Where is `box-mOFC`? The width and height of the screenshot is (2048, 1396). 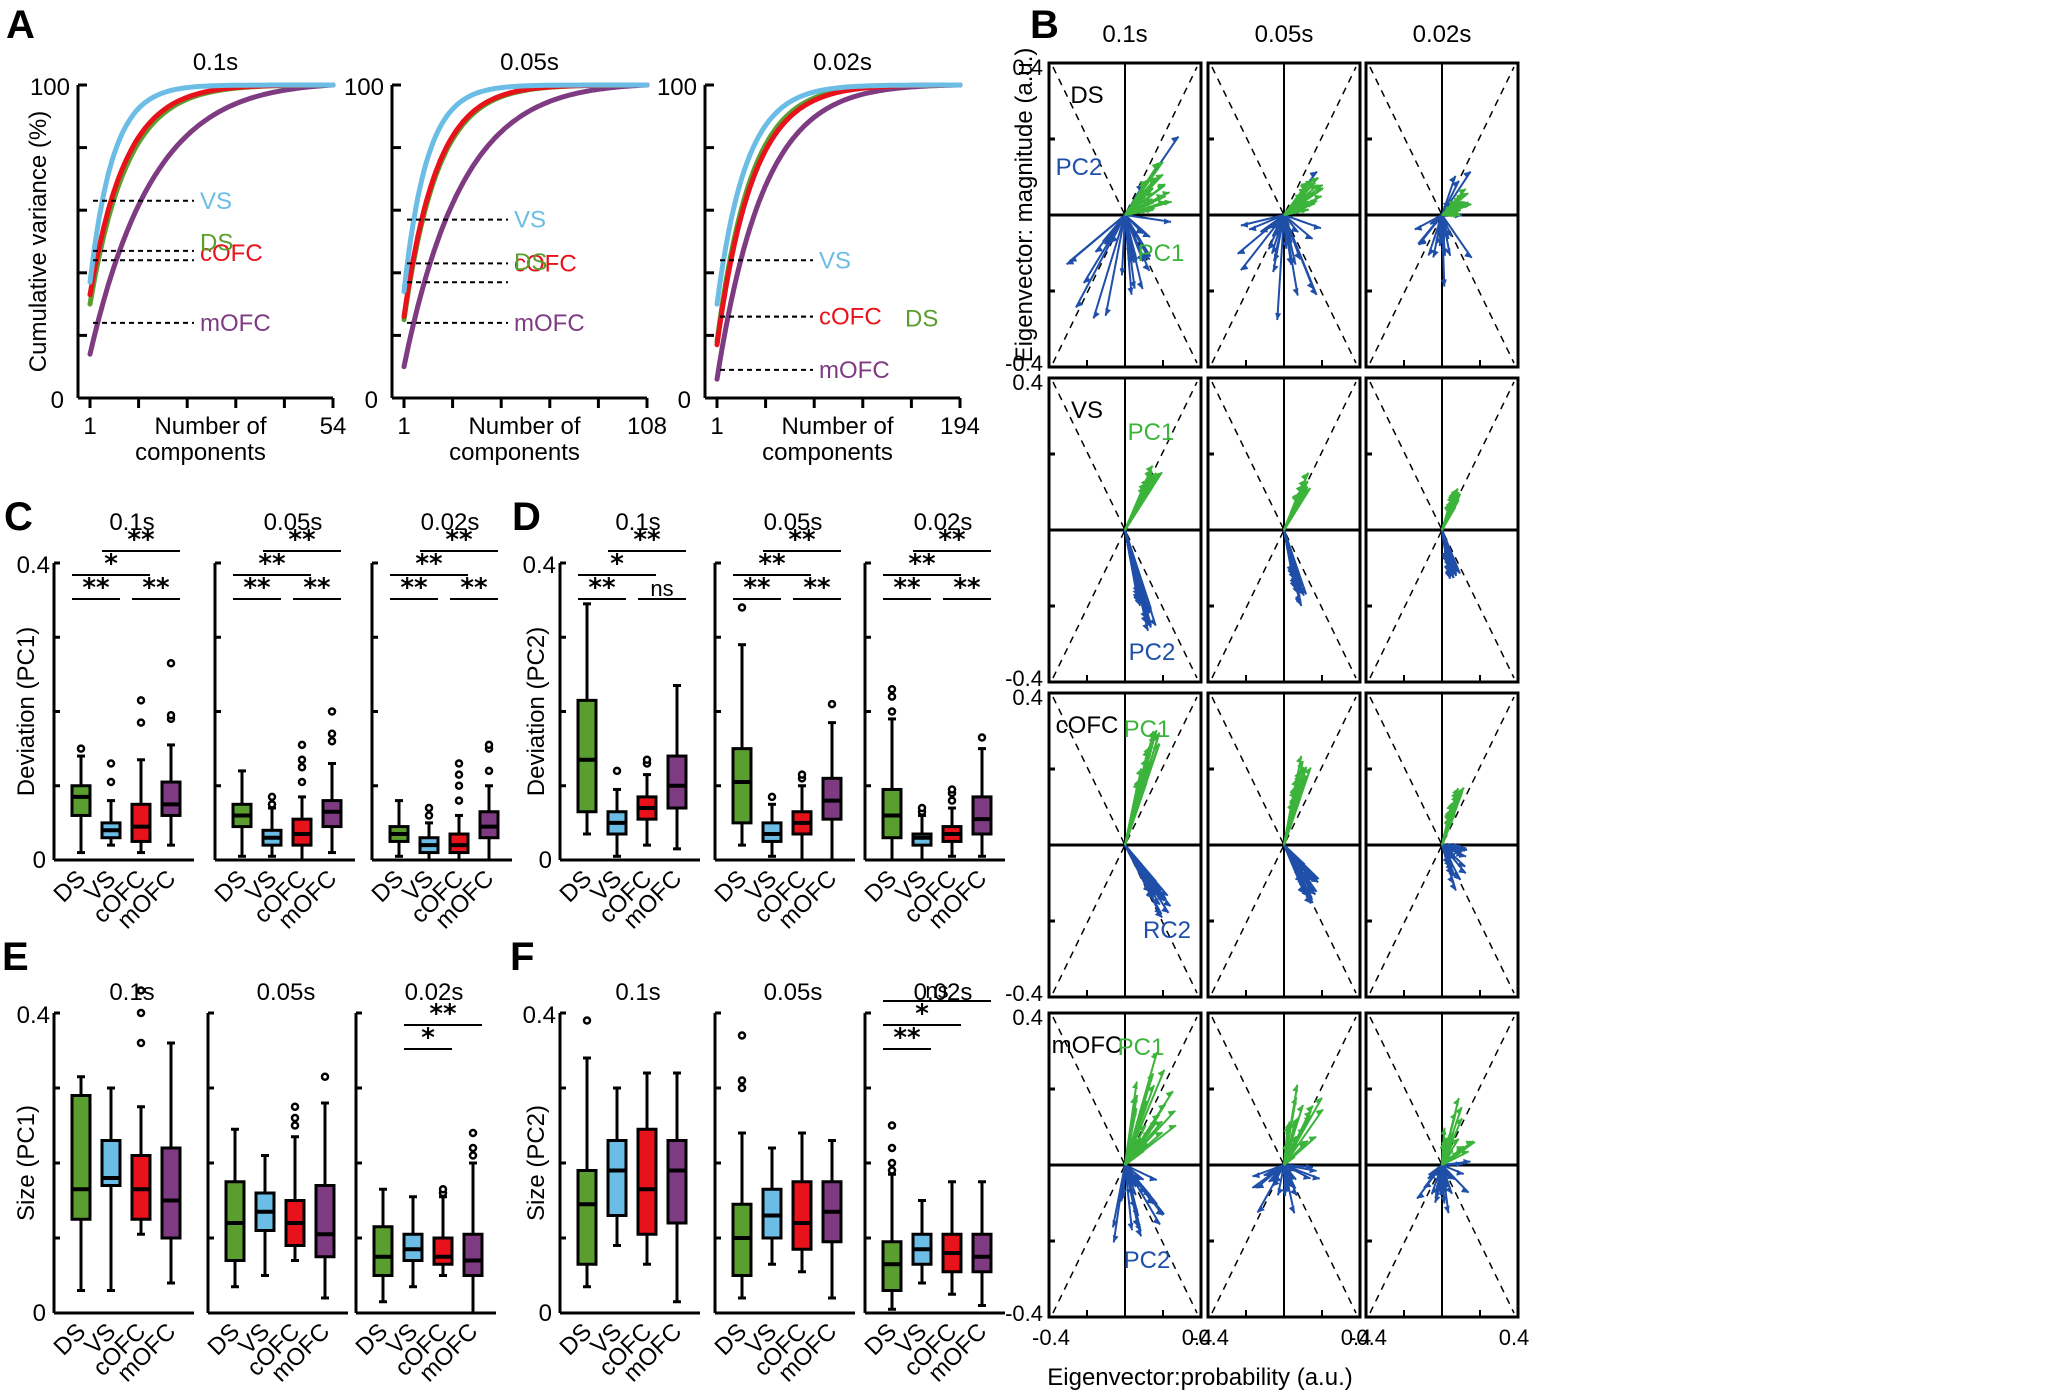 box-mOFC is located at coordinates (489, 801).